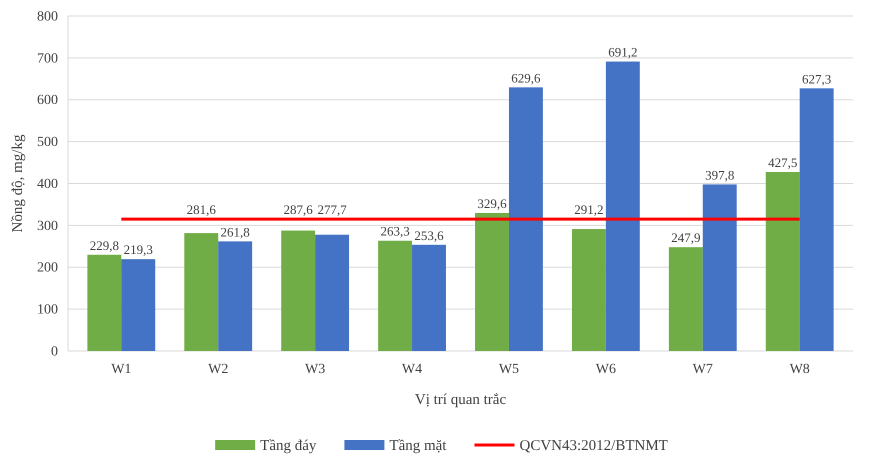 The height and width of the screenshot is (469, 883). What do you see at coordinates (18, 183) in the screenshot?
I see `y-axis-title: Nồng độ, mg/kg` at bounding box center [18, 183].